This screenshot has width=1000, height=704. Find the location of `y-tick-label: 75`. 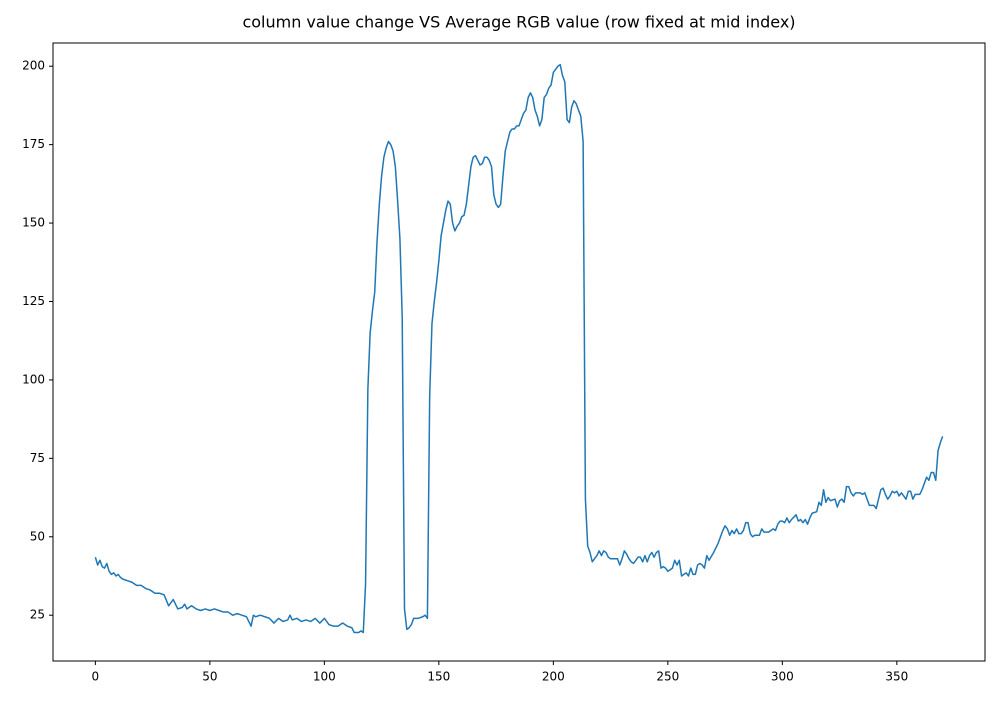

y-tick-label: 75 is located at coordinates (37, 458).